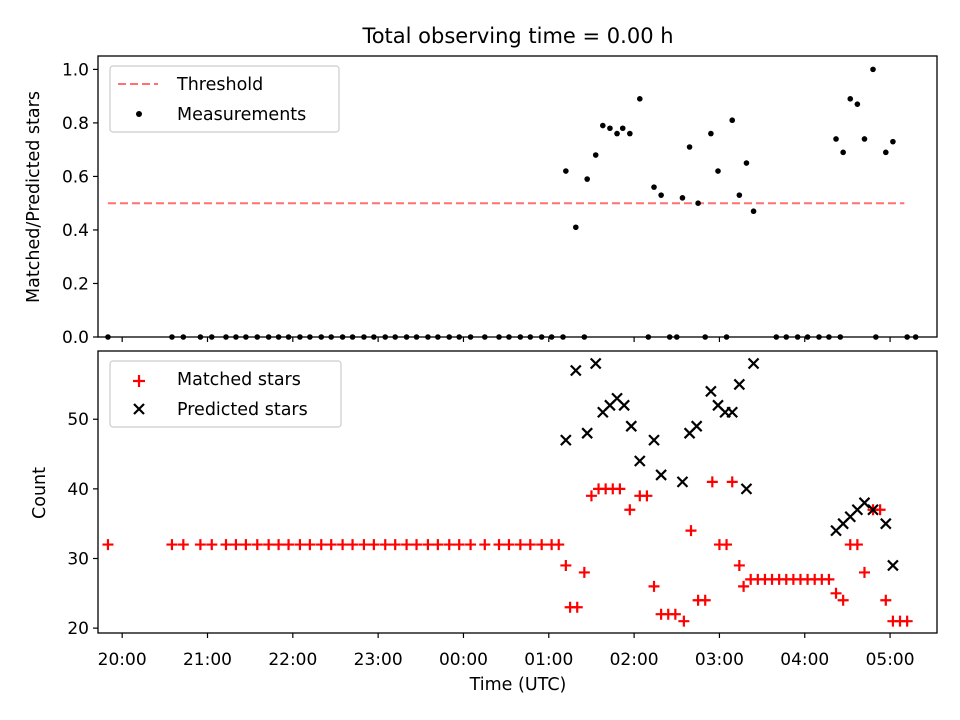 This screenshot has width=960, height=720. I want to click on x-tick-label: 01:00, so click(548, 660).